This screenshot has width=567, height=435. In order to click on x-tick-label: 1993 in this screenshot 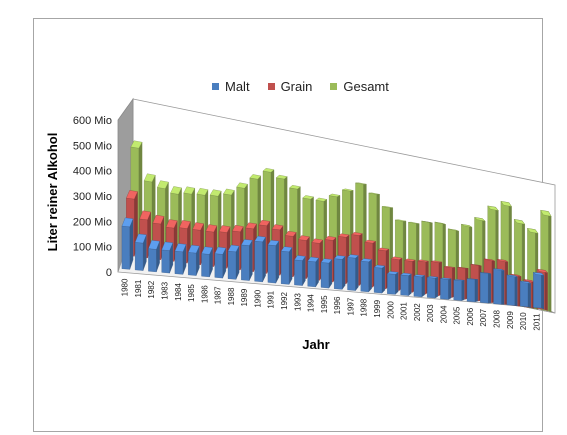, I will do `click(297, 302)`.